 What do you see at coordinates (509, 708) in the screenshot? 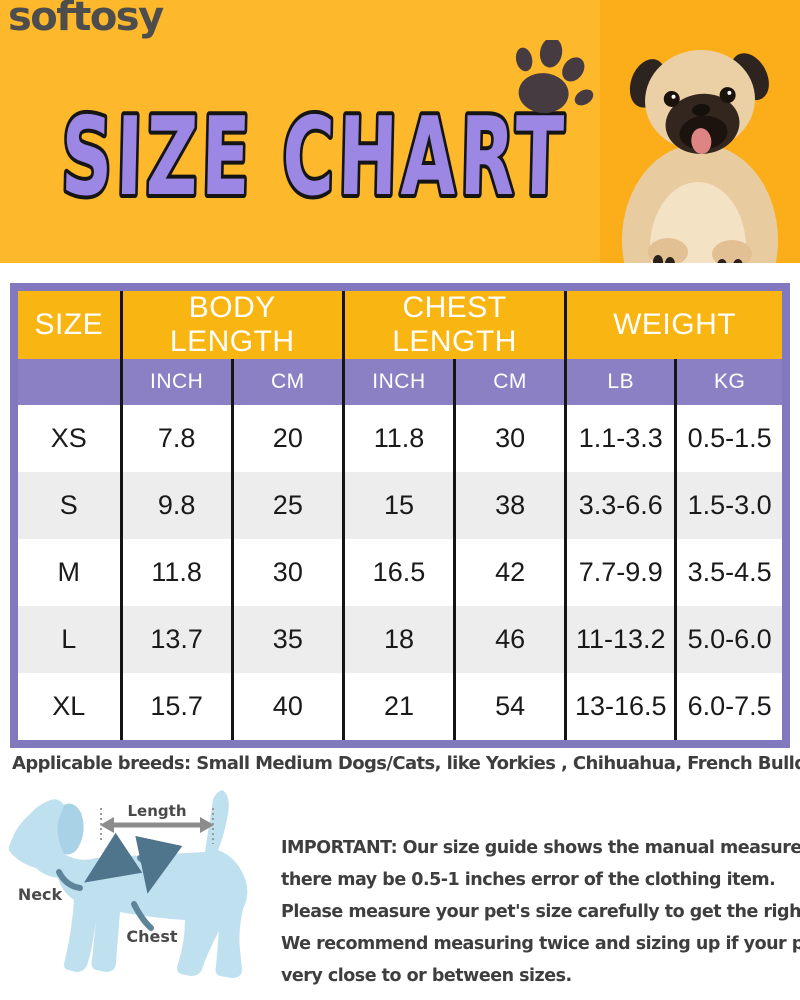
I see `table-cell: 54` at bounding box center [509, 708].